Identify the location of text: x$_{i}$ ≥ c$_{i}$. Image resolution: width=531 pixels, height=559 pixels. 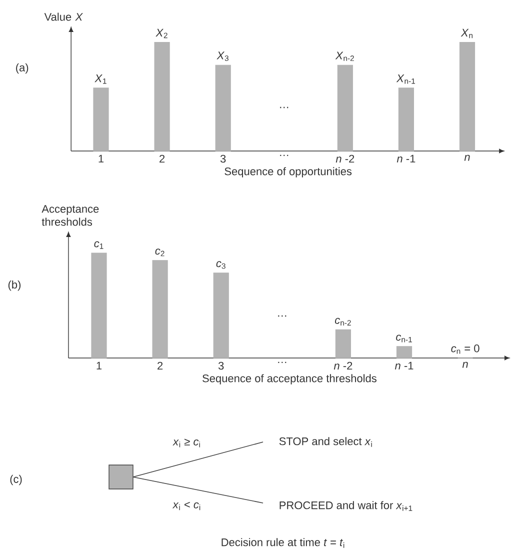
(186, 443).